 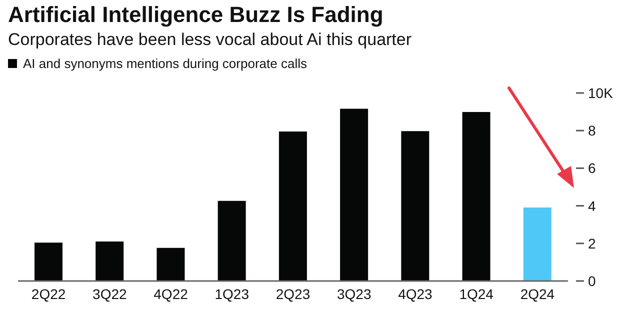 I want to click on y-tick-label: 2, so click(x=592, y=243).